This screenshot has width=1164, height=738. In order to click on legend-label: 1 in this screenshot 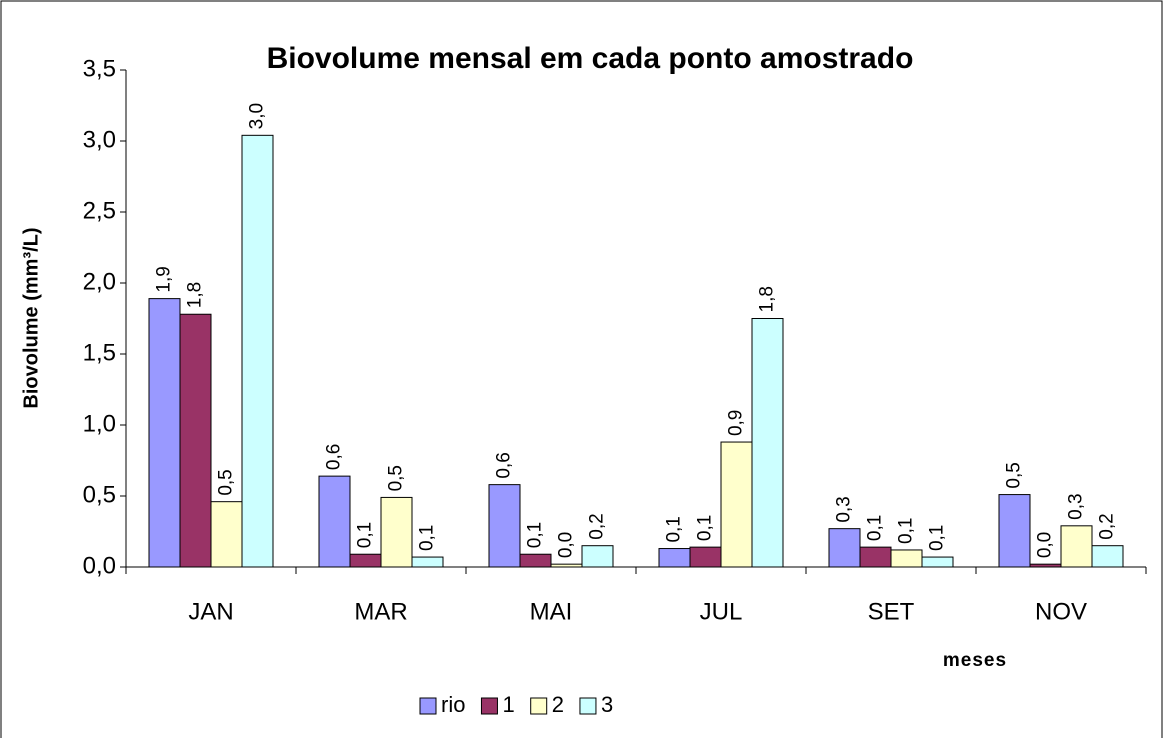, I will do `click(508, 704)`.